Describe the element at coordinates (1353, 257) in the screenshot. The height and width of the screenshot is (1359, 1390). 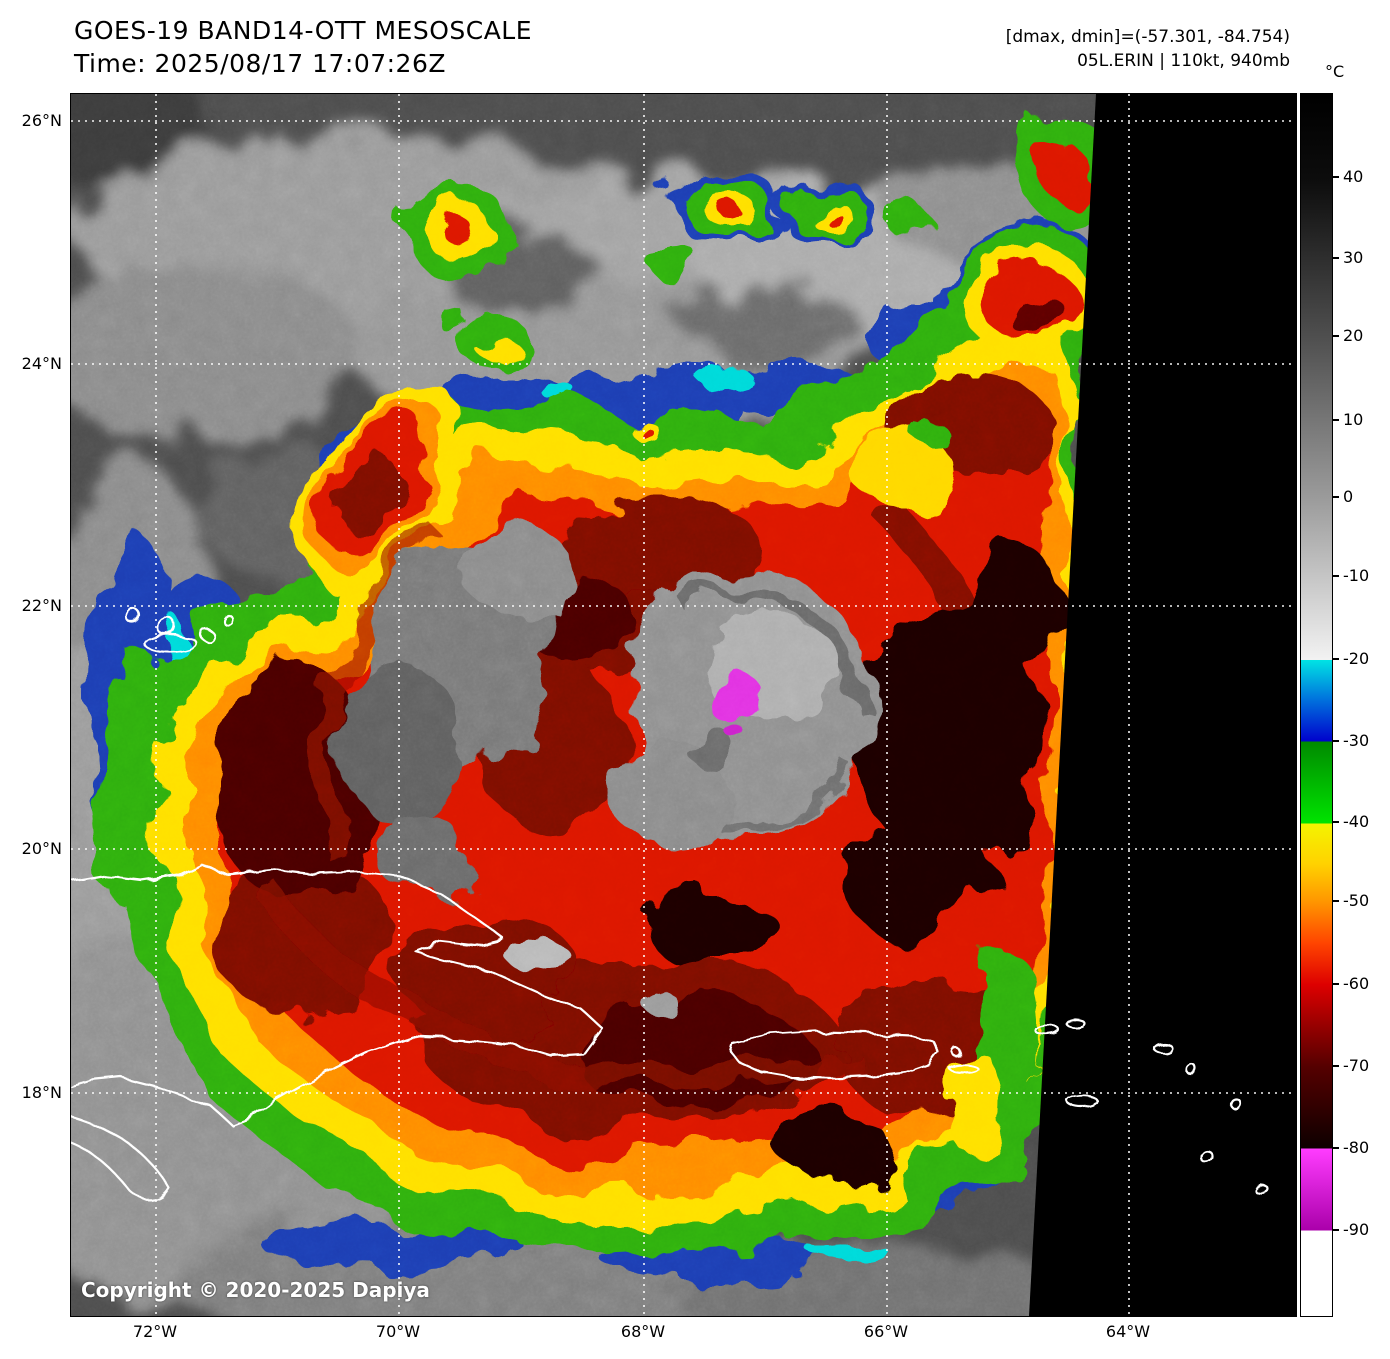
I see `colorbar-tick-label: 30` at that location.